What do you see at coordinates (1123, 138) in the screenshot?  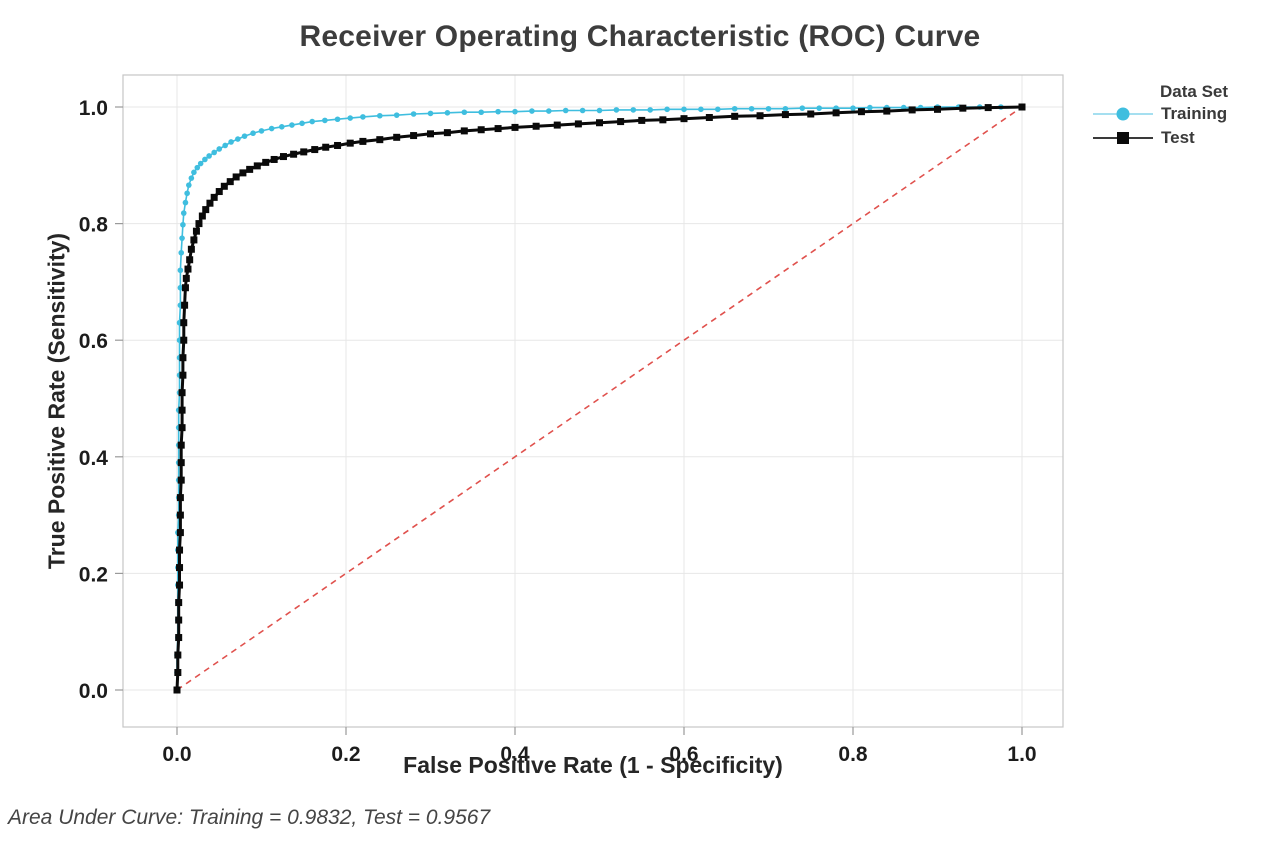 I see `test-marker-icon` at bounding box center [1123, 138].